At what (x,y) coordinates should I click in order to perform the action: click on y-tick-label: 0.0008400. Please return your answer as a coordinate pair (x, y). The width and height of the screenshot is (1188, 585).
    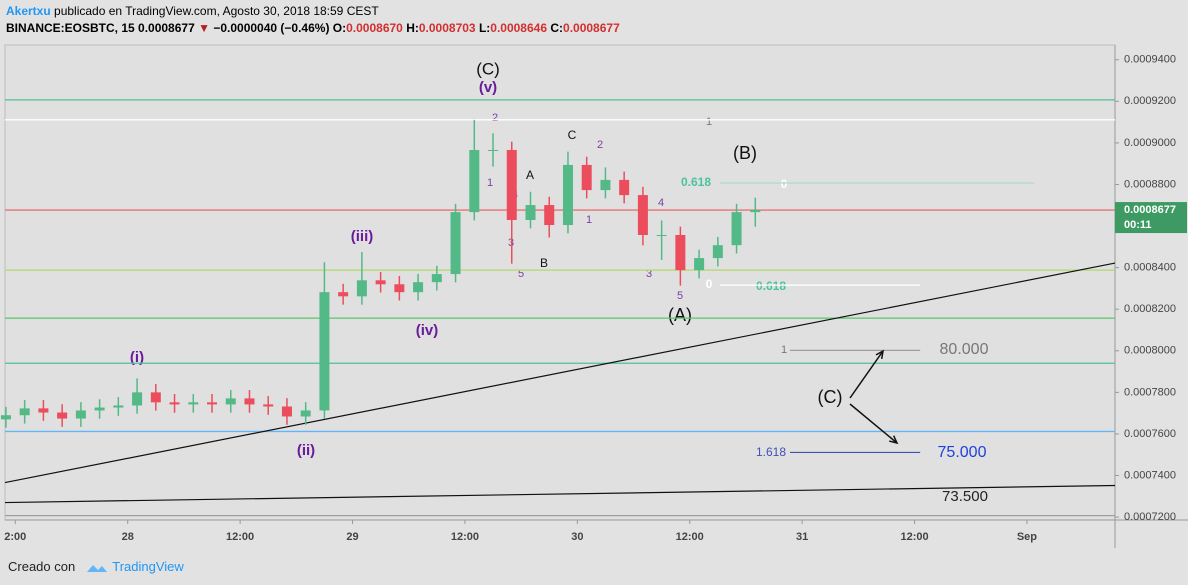
    Looking at the image, I should click on (1150, 268).